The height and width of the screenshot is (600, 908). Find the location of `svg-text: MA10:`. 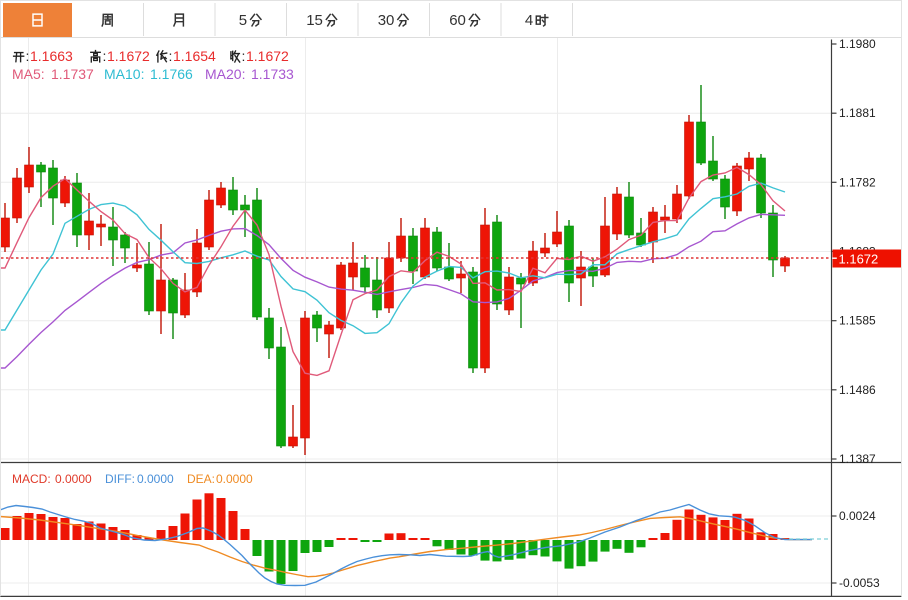

svg-text: MA10: is located at coordinates (124, 74).